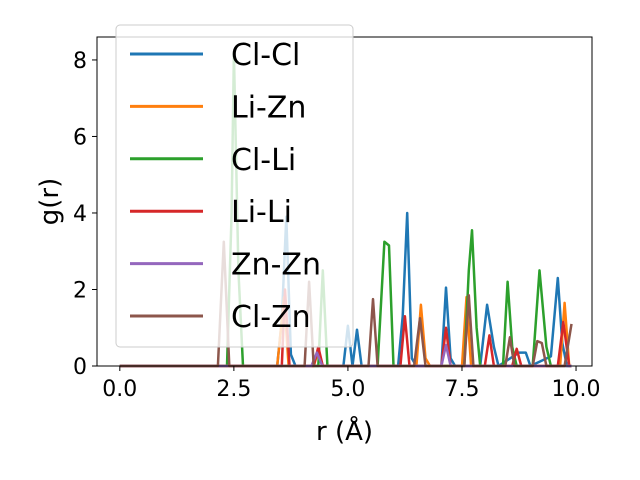 Image resolution: width=640 pixels, height=480 pixels. What do you see at coordinates (80, 367) in the screenshot?
I see `y-tick-label: 0` at bounding box center [80, 367].